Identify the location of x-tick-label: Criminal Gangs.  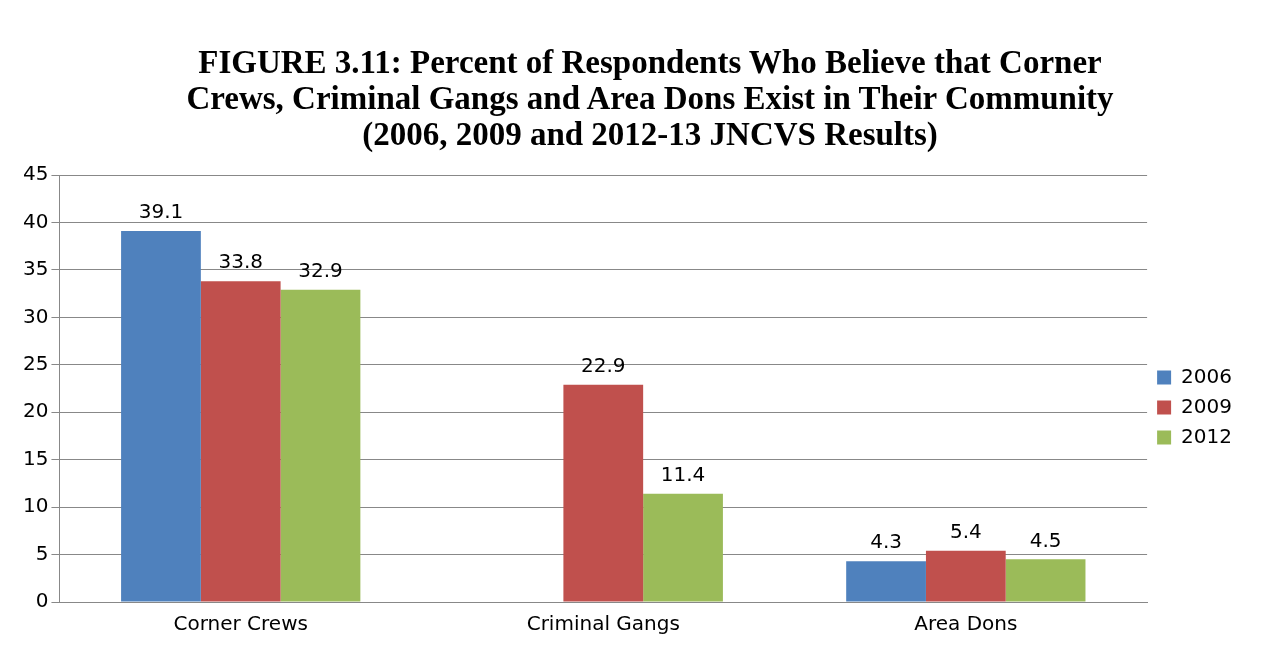
(603, 623).